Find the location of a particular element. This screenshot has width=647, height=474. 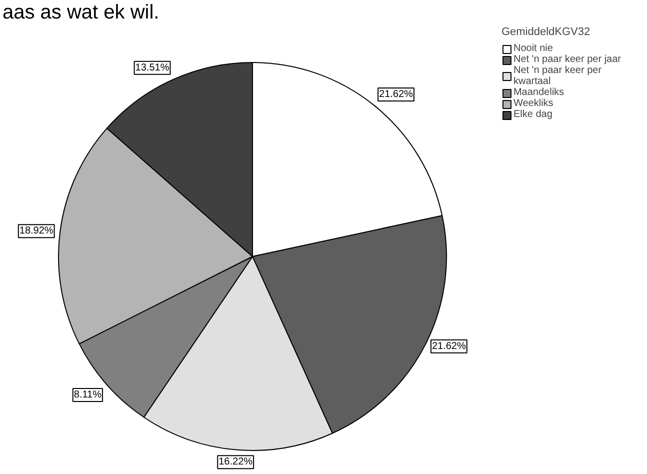

data-label: 13.51% is located at coordinates (152, 68).